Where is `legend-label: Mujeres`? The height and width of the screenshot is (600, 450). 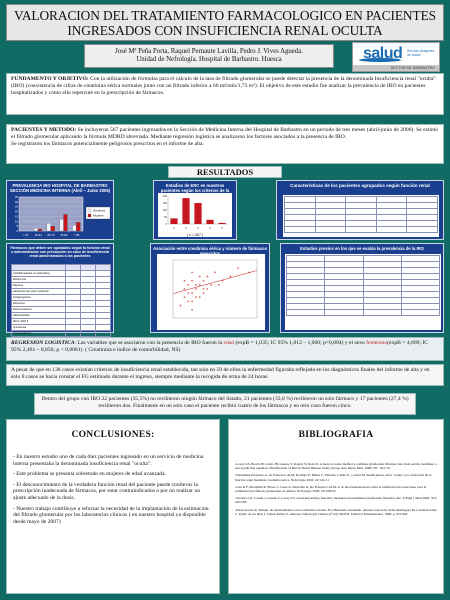 legend-label: Mujeres is located at coordinates (98, 216).